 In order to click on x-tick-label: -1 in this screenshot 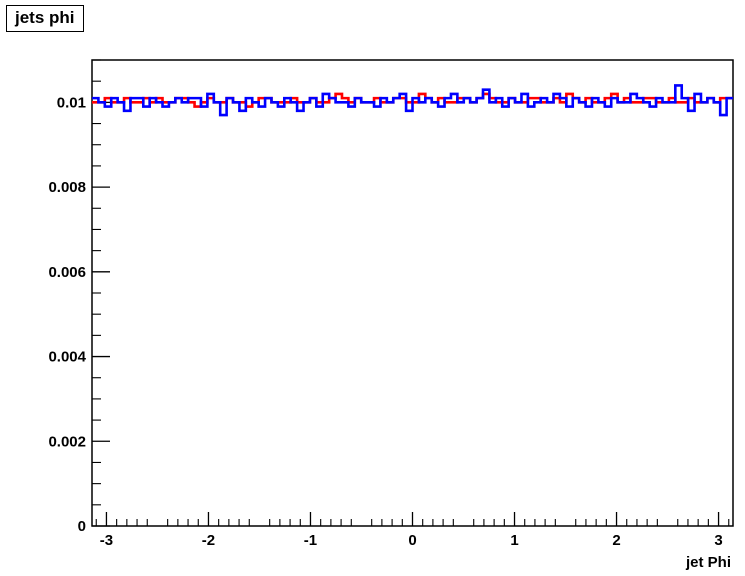, I will do `click(310, 540)`.